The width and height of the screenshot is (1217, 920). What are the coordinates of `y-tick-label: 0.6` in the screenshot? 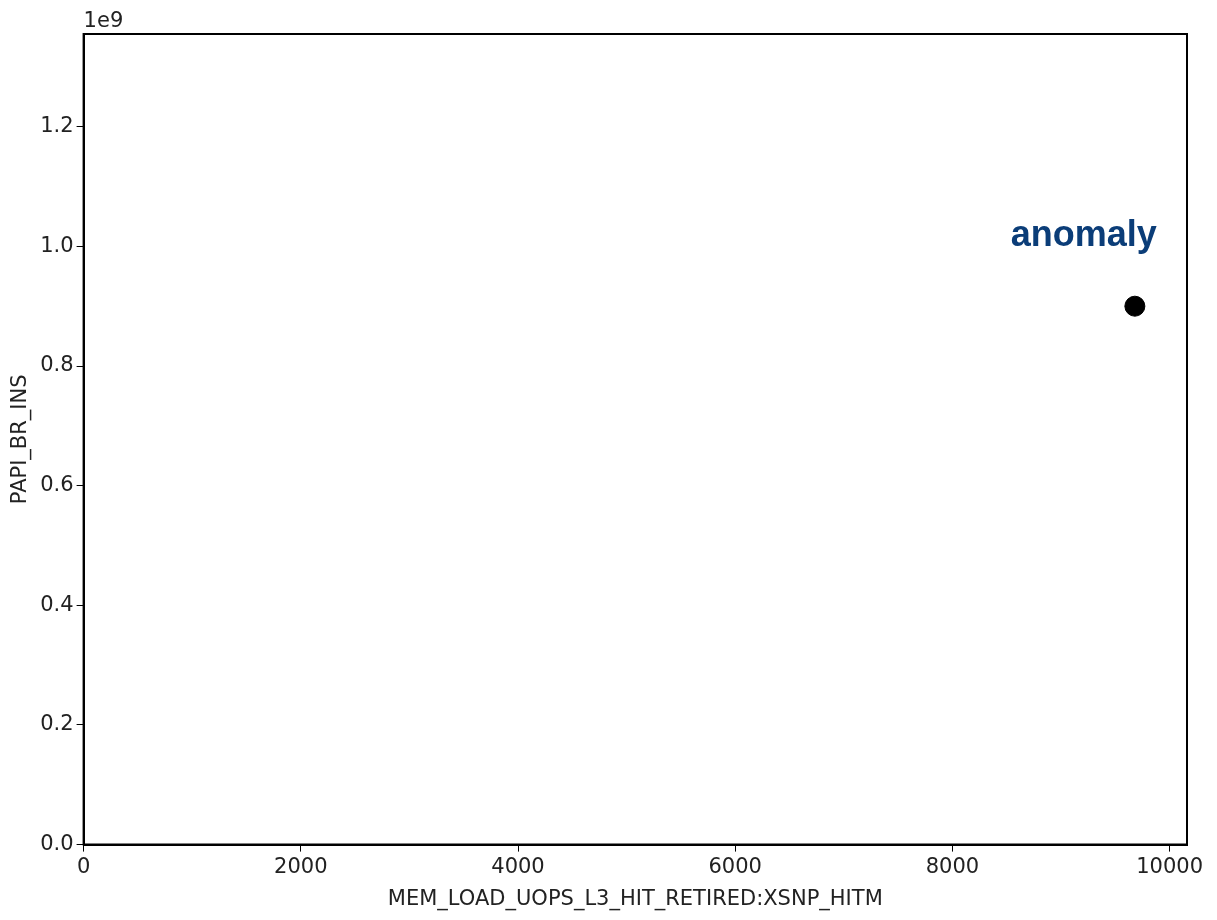 It's located at (57, 484).